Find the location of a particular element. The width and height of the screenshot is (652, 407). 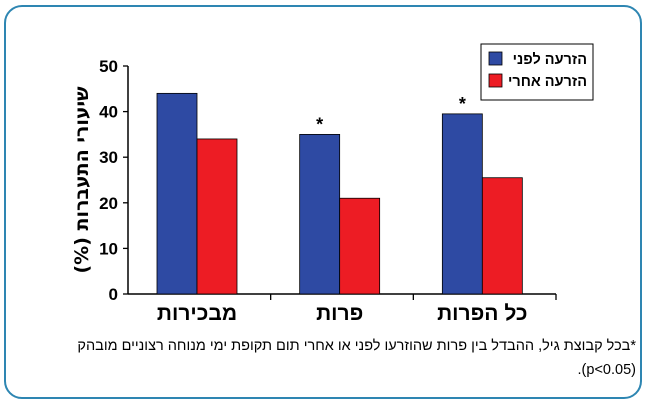

y-tick-label: 30 is located at coordinates (108, 157).